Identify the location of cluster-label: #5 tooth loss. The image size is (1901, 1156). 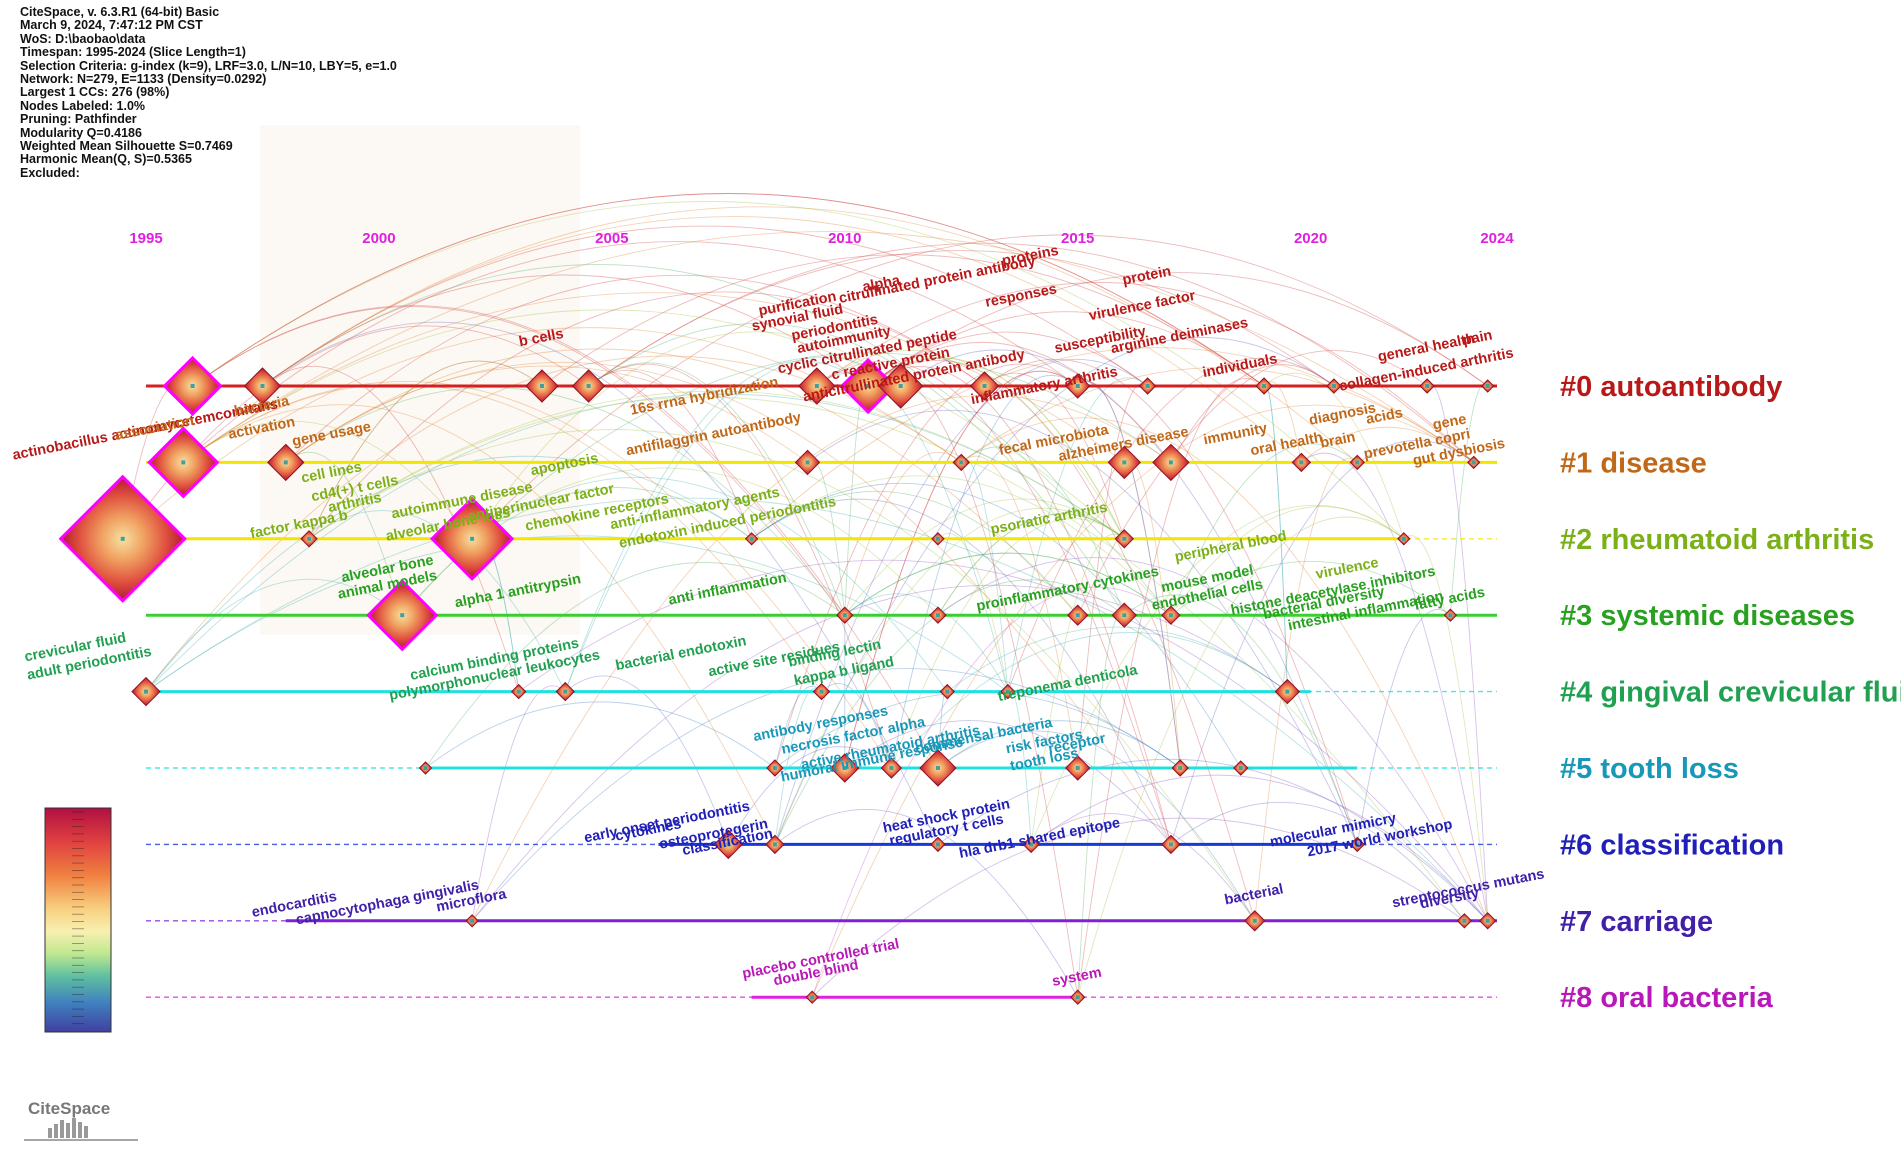
(1649, 769).